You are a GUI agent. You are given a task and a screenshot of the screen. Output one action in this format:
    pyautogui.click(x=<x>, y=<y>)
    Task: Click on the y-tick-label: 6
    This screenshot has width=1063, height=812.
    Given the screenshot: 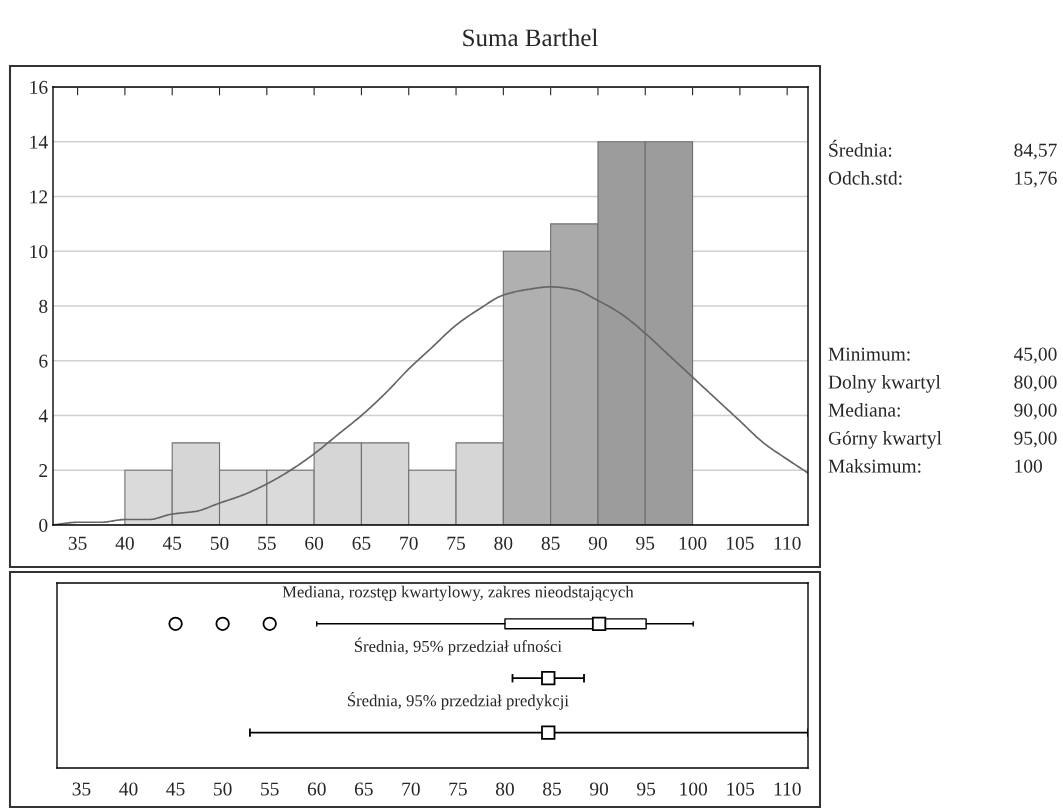 What is the action you would take?
    pyautogui.click(x=43, y=361)
    